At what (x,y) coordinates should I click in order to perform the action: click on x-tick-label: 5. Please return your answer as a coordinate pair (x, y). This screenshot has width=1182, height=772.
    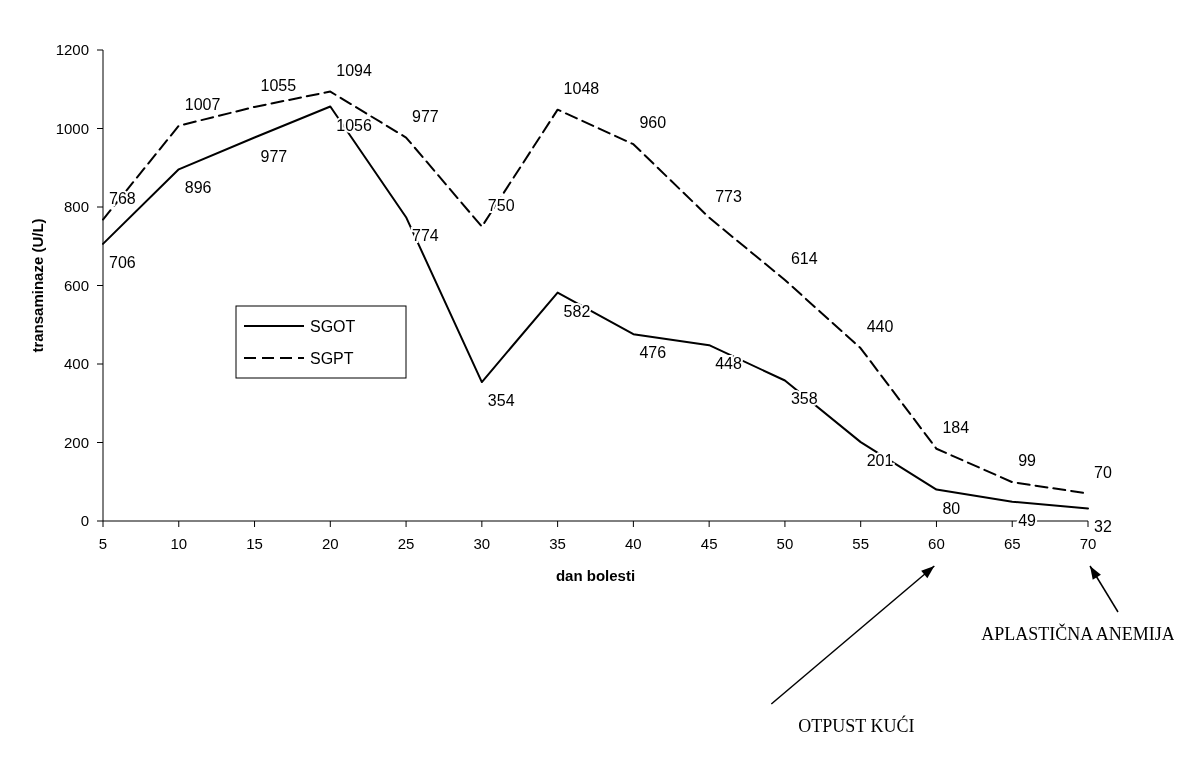
    Looking at the image, I should click on (103, 543).